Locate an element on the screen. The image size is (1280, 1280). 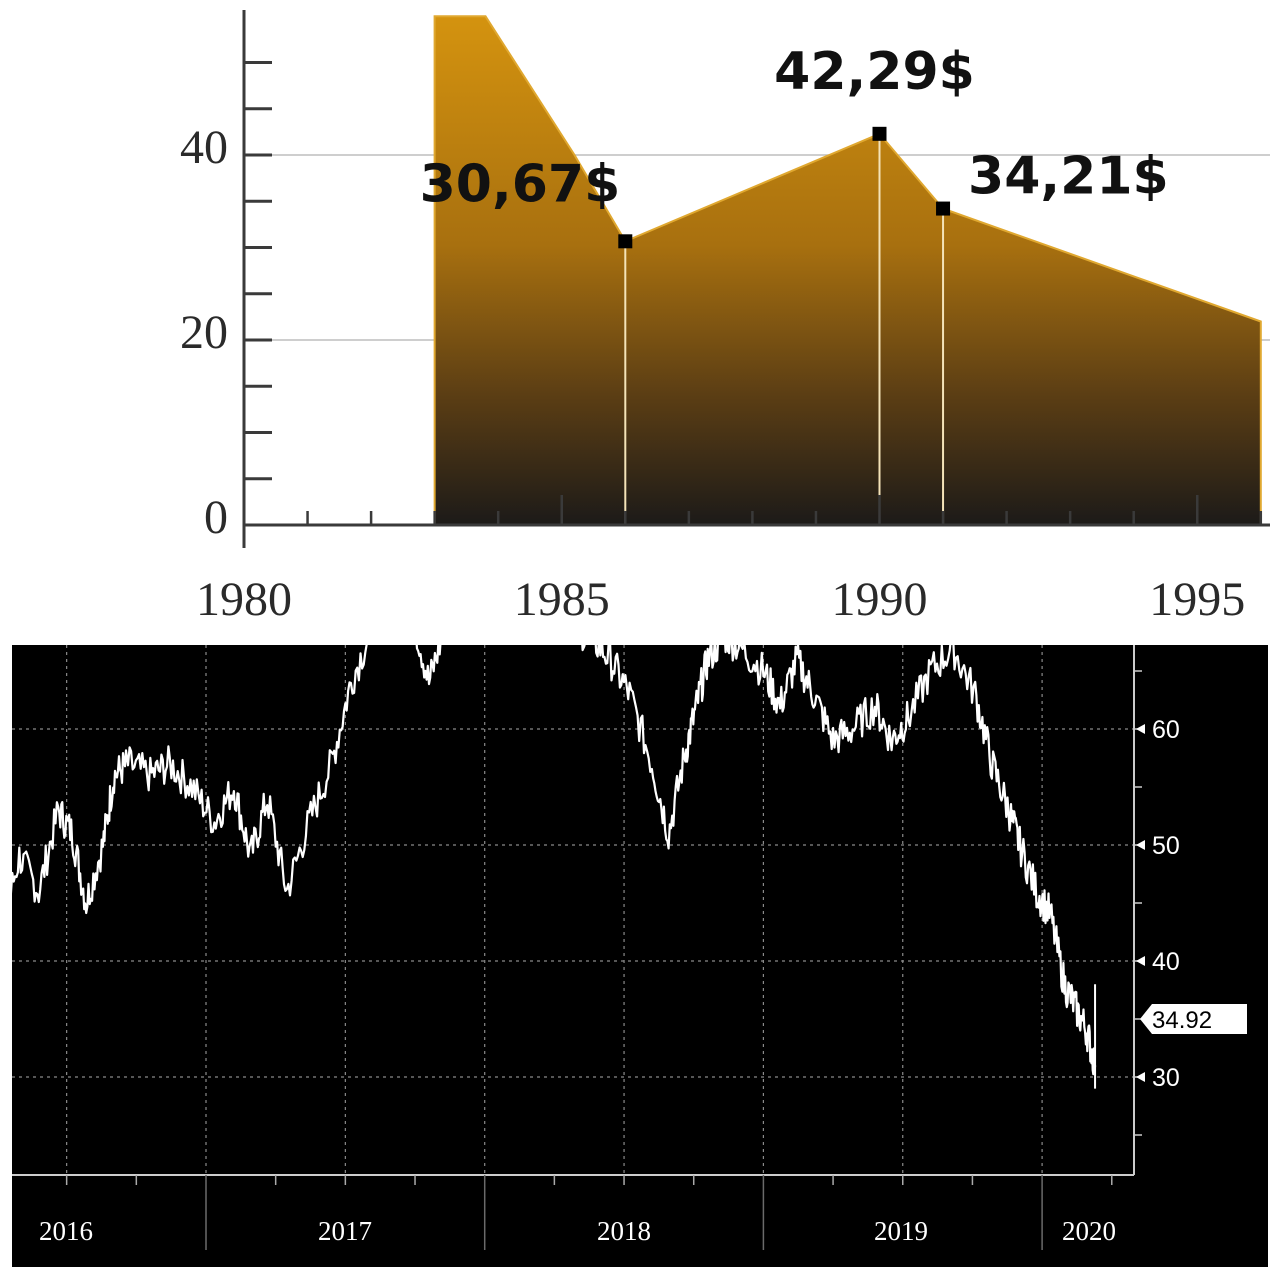
annotation-label: 42,29$ is located at coordinates (874, 72).